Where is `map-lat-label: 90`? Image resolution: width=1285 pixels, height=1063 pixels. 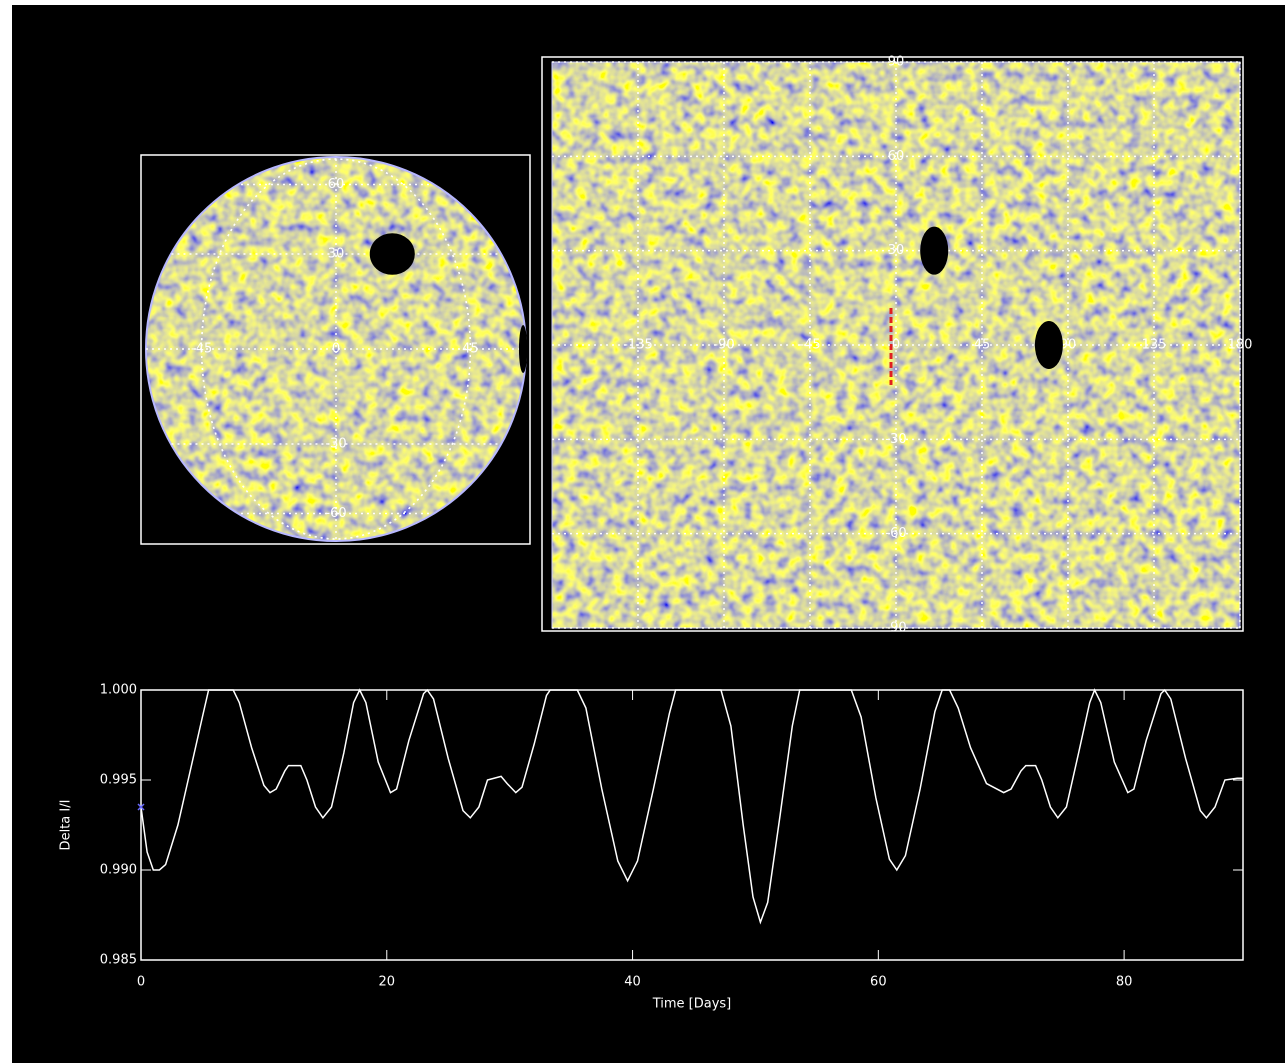
map-lat-label: 90 is located at coordinates (896, 62).